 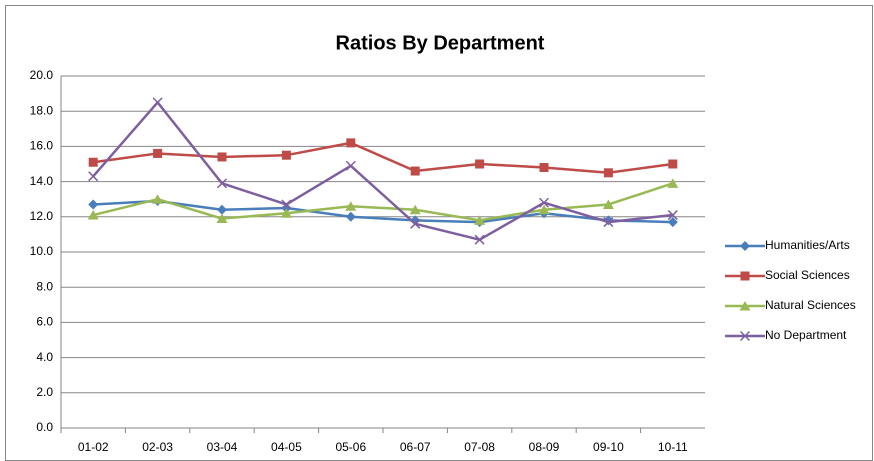 What do you see at coordinates (810, 305) in the screenshot?
I see `legend-label: Natural Sciences` at bounding box center [810, 305].